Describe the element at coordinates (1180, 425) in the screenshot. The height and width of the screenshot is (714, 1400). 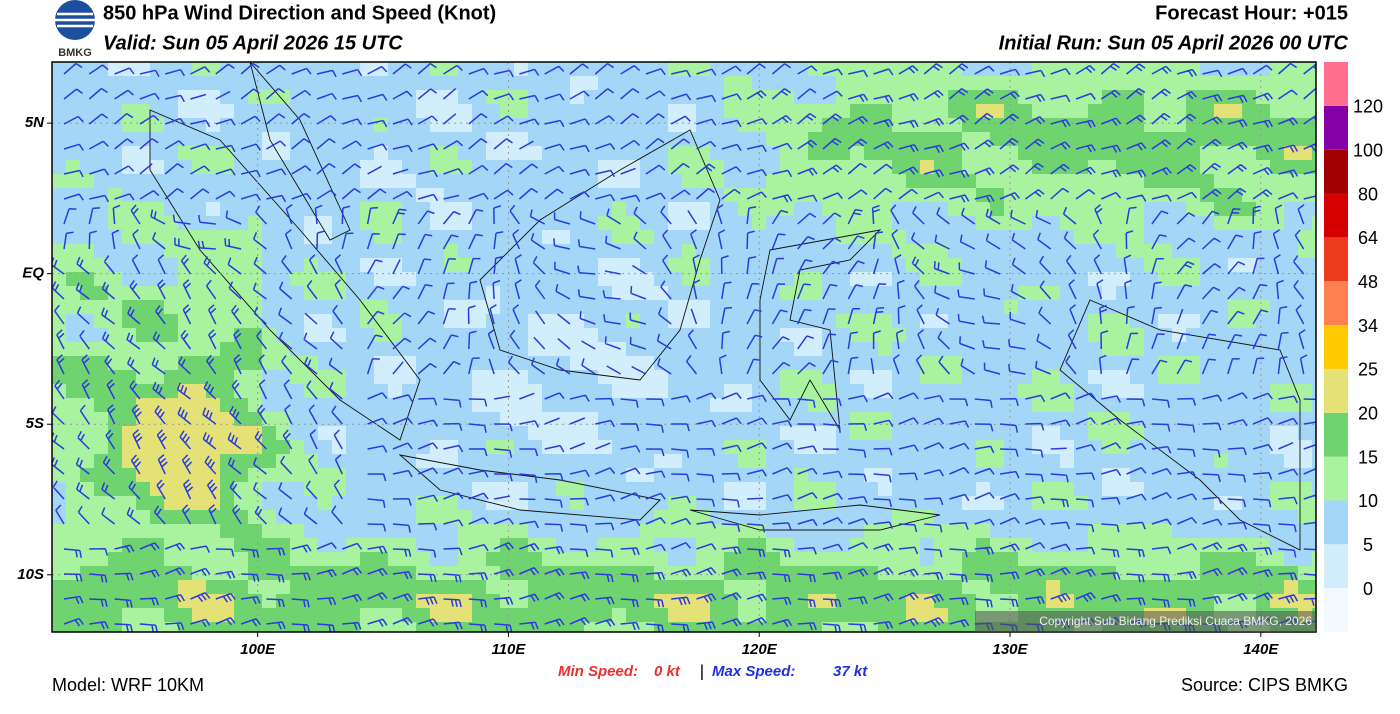
I see `coastline` at that location.